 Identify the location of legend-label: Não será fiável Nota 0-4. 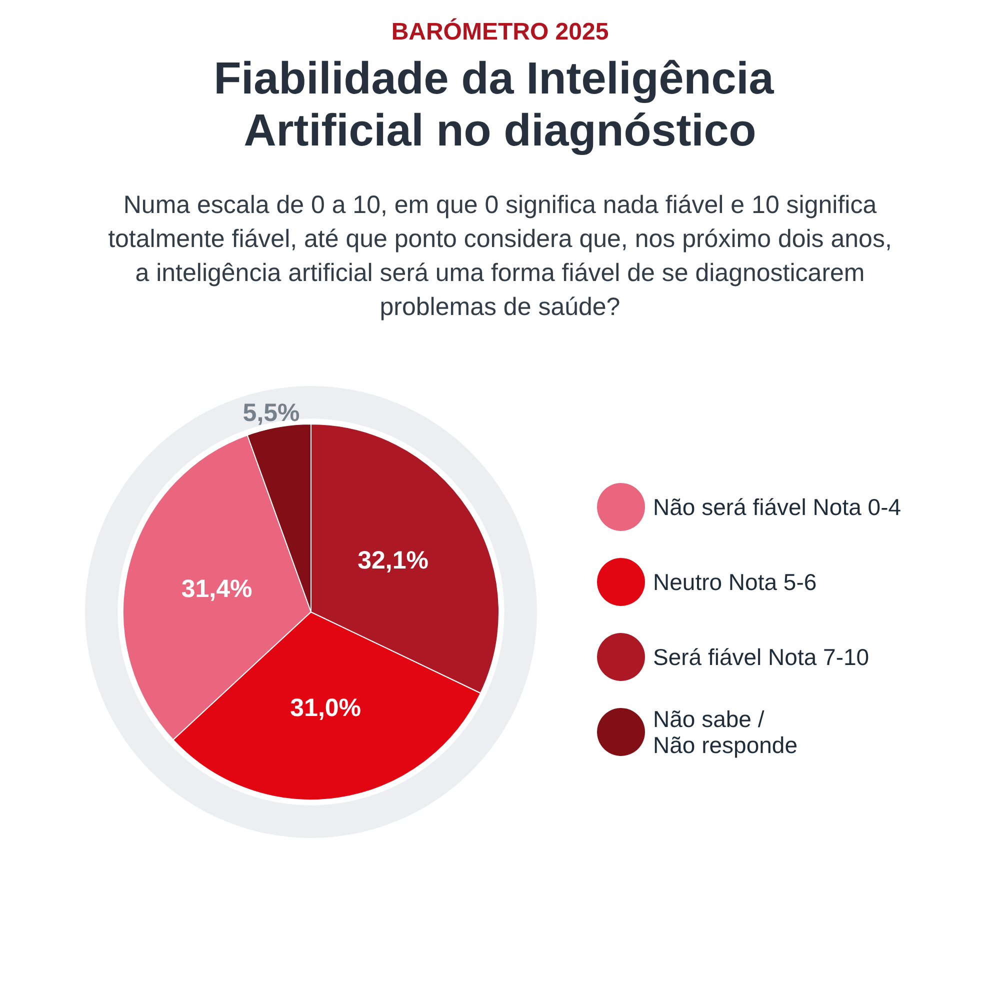
(777, 507).